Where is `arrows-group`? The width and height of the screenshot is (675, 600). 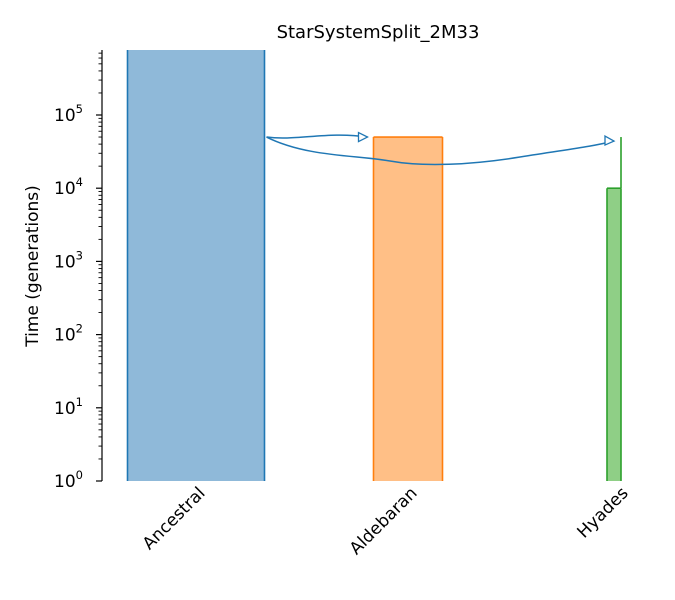 arrows-group is located at coordinates (441, 148).